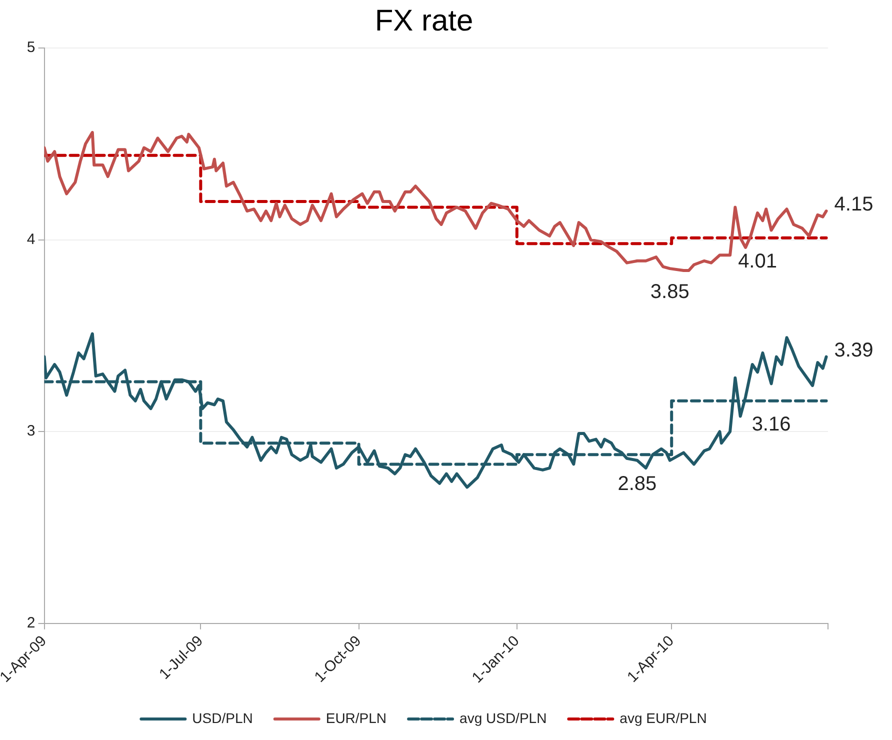  I want to click on y-tick-label: 4, so click(31, 239).